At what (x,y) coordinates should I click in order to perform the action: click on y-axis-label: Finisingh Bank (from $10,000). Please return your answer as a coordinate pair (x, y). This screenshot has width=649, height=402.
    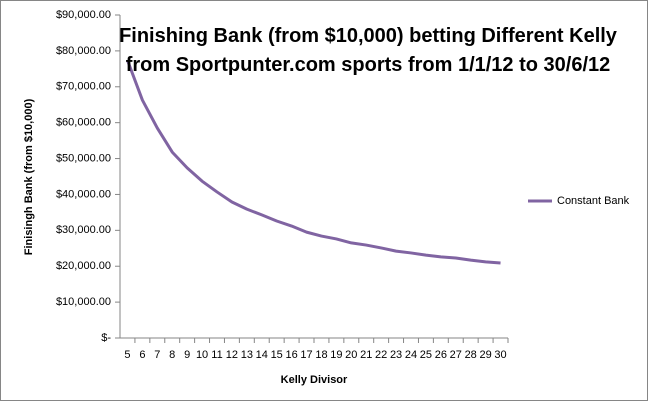
    Looking at the image, I should click on (29, 176).